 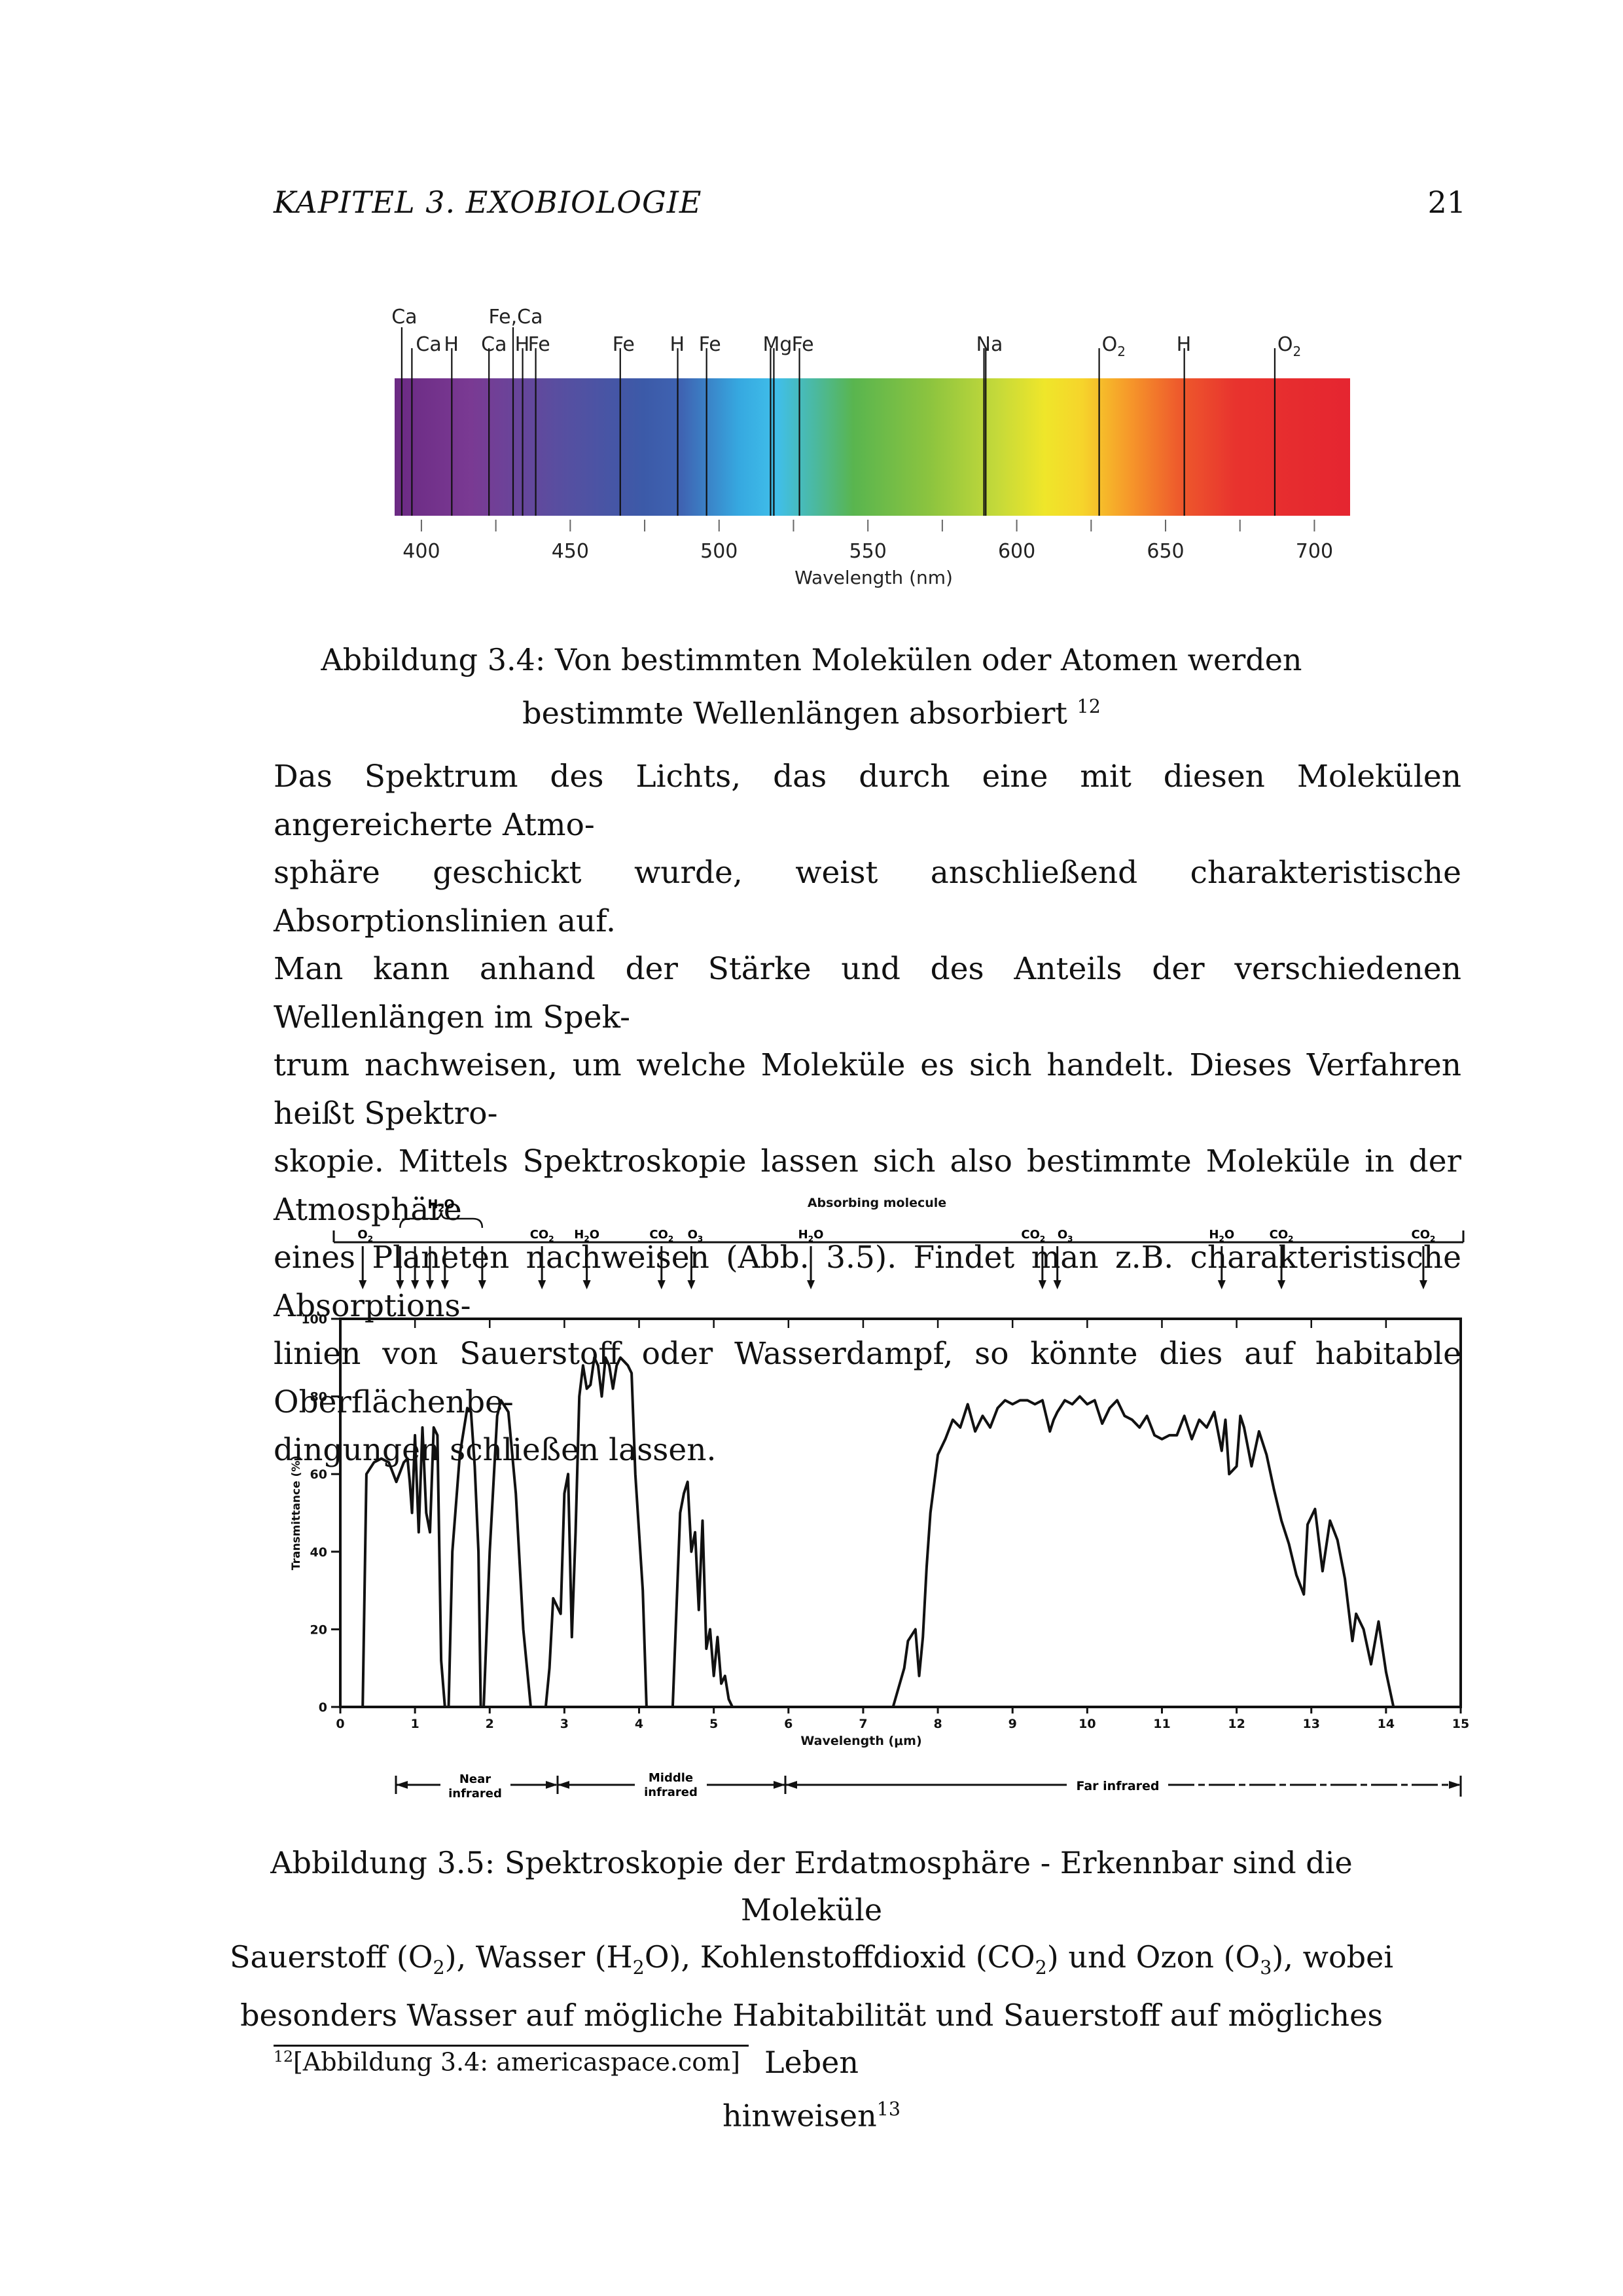 What do you see at coordinates (840, 1957) in the screenshot?
I see `caption-part: O), Kohlenstoffdioxid (CO` at bounding box center [840, 1957].